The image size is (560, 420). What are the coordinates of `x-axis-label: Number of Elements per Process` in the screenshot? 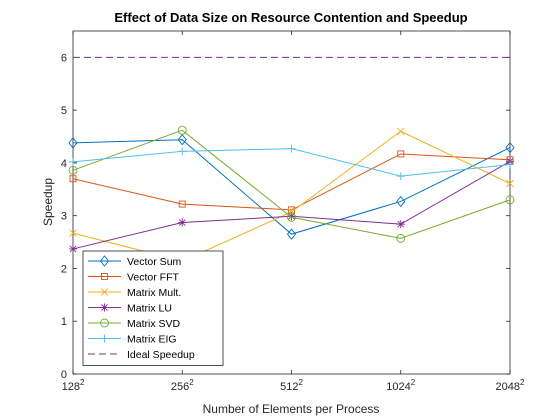 It's located at (291, 409).